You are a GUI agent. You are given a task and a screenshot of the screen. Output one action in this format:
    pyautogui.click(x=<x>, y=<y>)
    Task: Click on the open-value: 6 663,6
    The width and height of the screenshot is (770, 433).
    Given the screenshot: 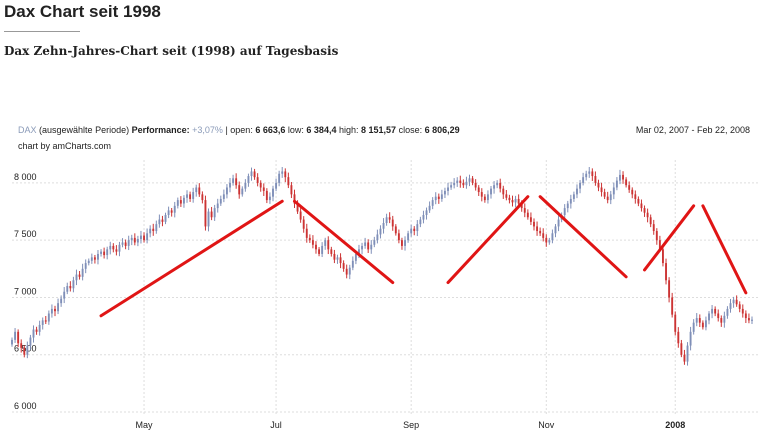 What is the action you would take?
    pyautogui.click(x=270, y=130)
    